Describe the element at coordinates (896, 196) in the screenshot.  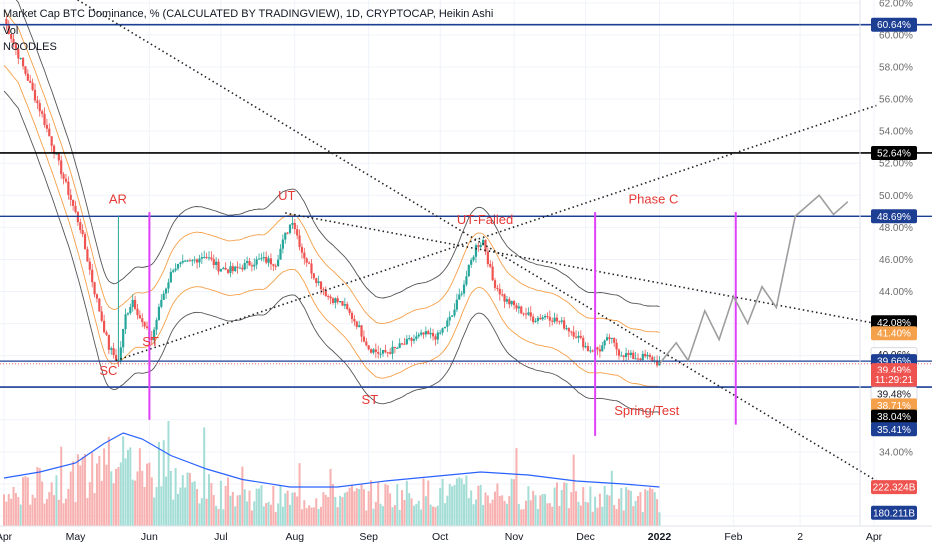
I see `price-tick-label: 50.00%` at that location.